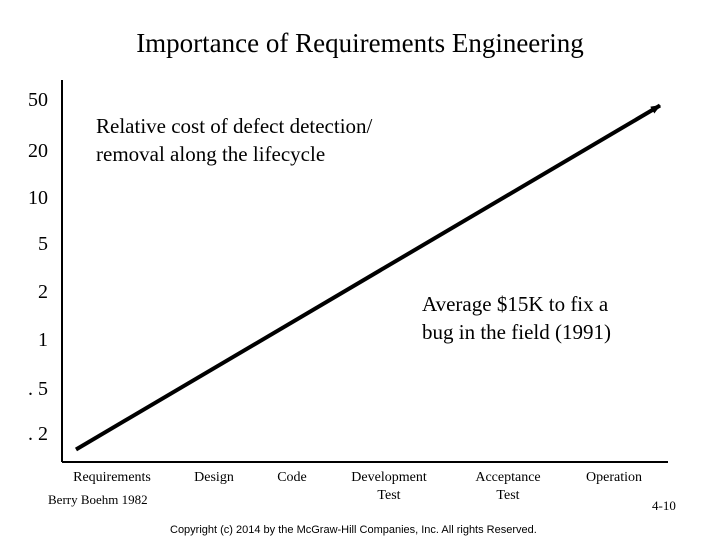  What do you see at coordinates (38, 389) in the screenshot?
I see `y-tick-label: . 5` at bounding box center [38, 389].